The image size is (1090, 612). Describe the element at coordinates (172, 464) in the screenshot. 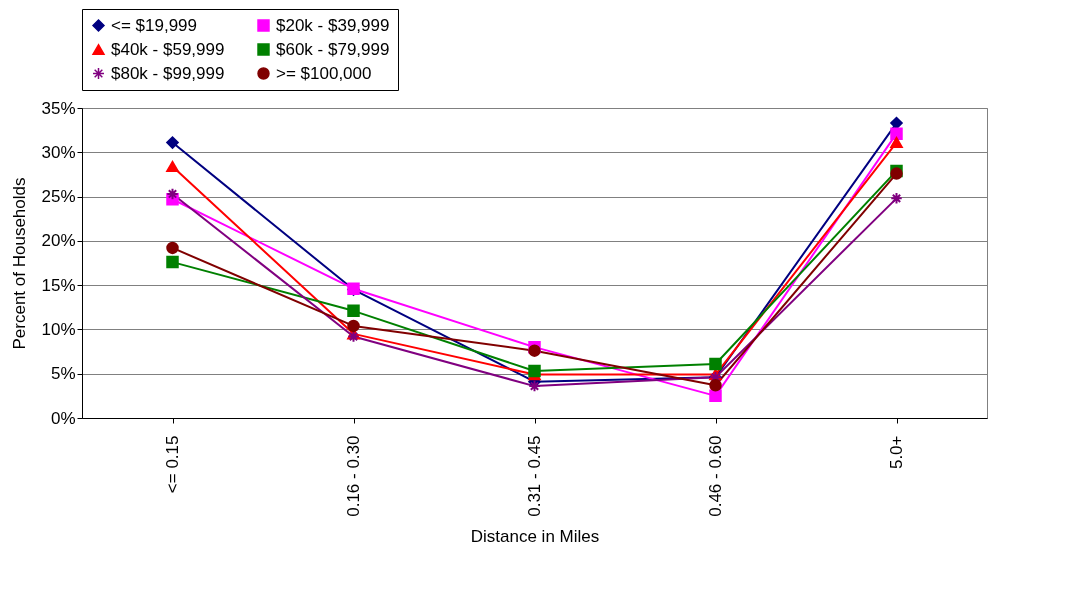

I see `x-tick-label: <= 0.15` at that location.